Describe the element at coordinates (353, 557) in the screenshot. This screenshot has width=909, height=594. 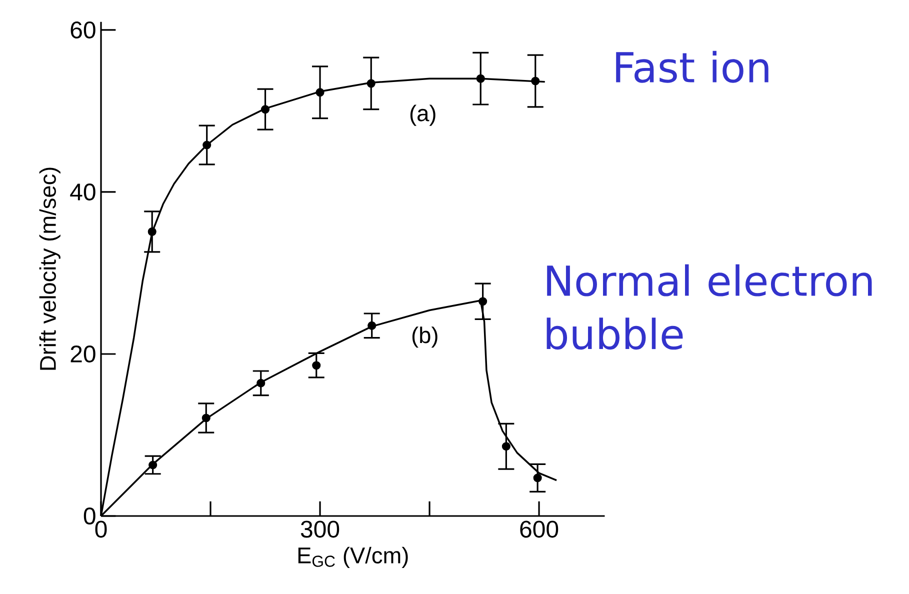
I see `x-axis-title: E$_{GC}$ (V/cm)` at that location.